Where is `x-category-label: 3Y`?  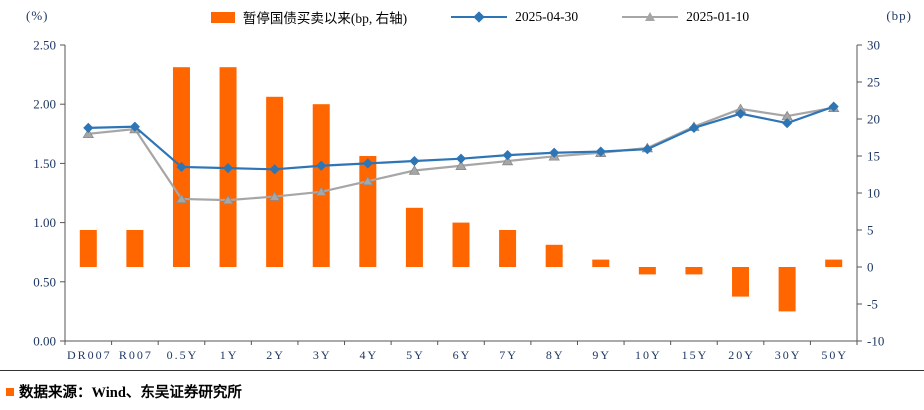 x-category-label: 3Y is located at coordinates (322, 355).